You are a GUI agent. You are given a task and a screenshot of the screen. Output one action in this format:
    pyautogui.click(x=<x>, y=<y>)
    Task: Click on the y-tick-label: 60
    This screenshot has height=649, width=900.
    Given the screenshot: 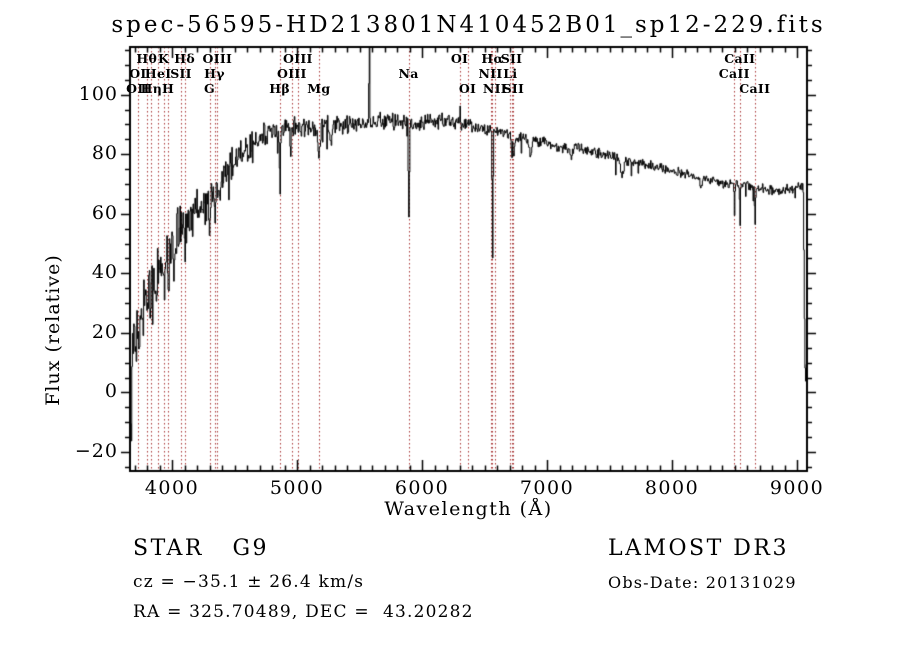 What is the action you would take?
    pyautogui.click(x=104, y=212)
    